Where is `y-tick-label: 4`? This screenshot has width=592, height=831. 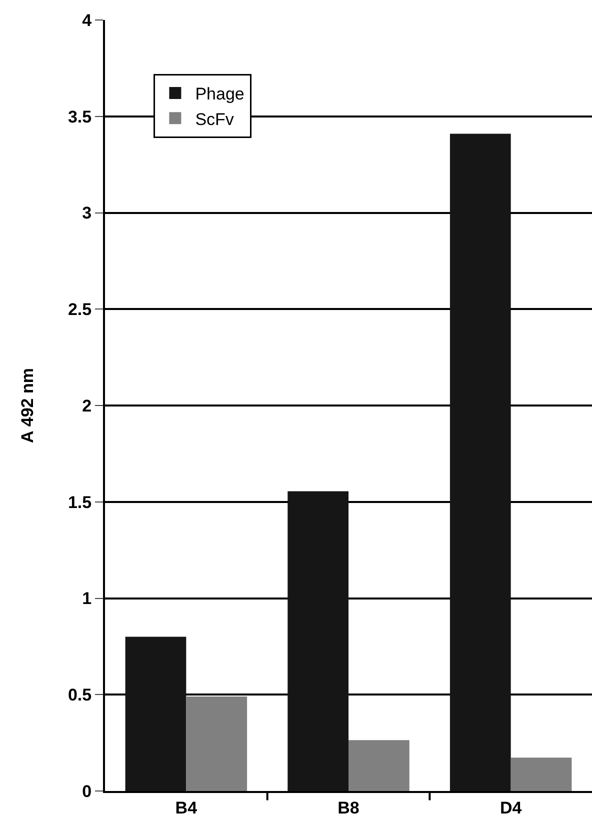 y-tick-label: 4 is located at coordinates (87, 20).